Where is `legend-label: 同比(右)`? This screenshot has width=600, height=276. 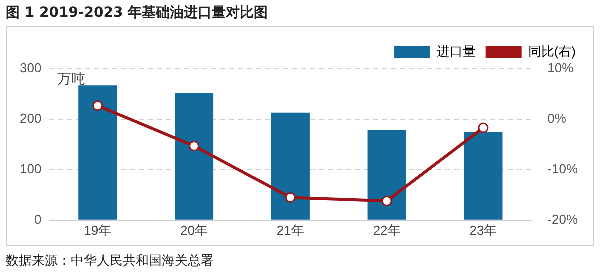
legend-label: 同比(右) is located at coordinates (552, 52).